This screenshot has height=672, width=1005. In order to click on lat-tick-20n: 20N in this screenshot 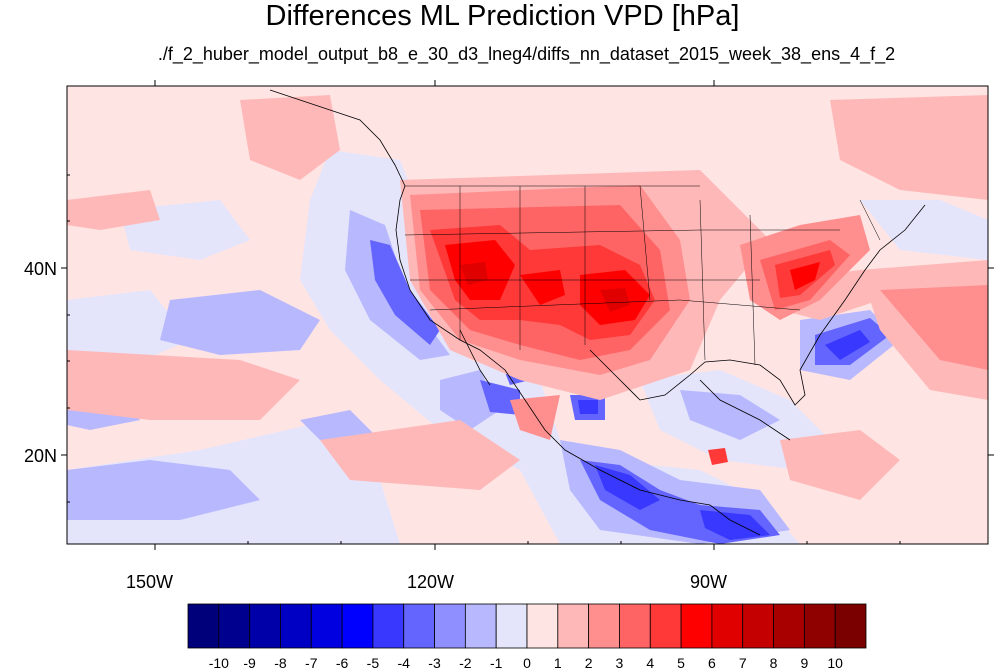, I will do `click(41, 456)`.